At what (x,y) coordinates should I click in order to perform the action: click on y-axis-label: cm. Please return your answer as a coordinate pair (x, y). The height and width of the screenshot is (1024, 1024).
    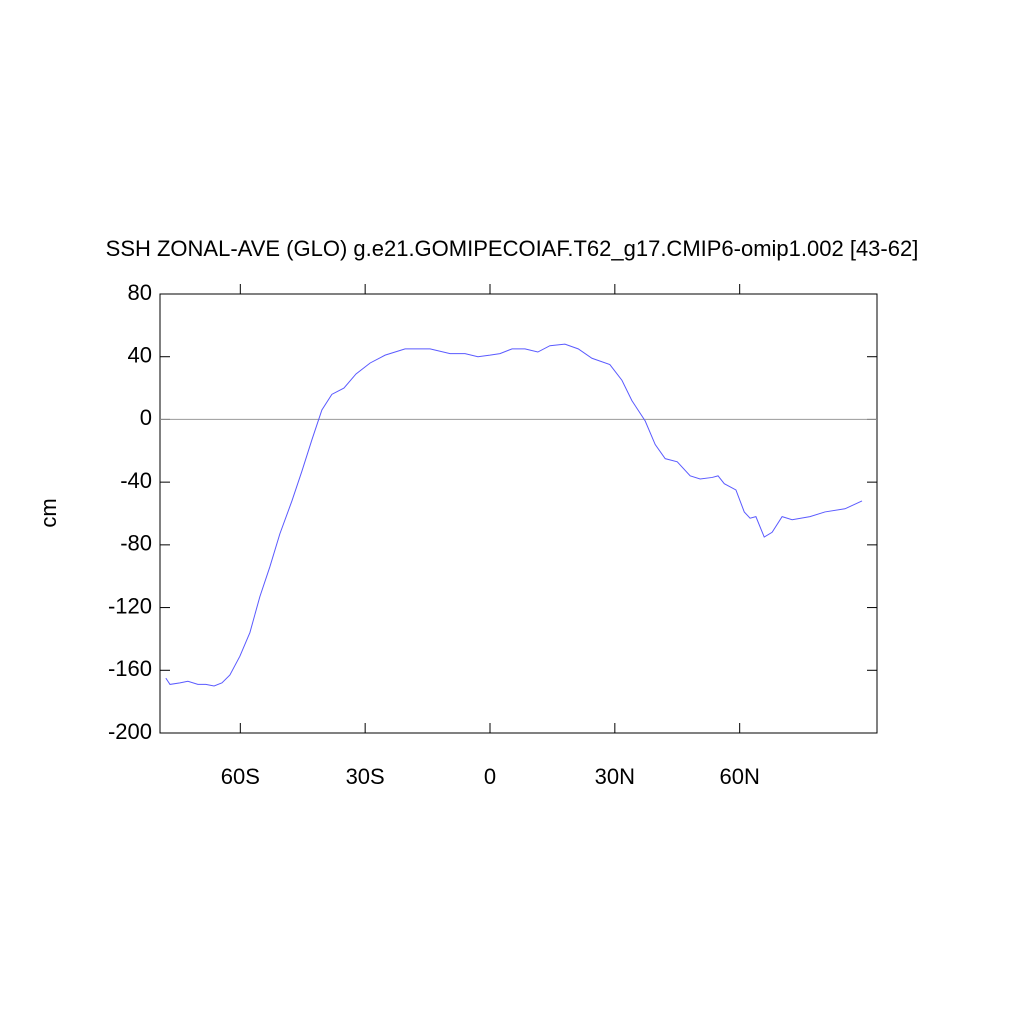
    Looking at the image, I should click on (48, 512).